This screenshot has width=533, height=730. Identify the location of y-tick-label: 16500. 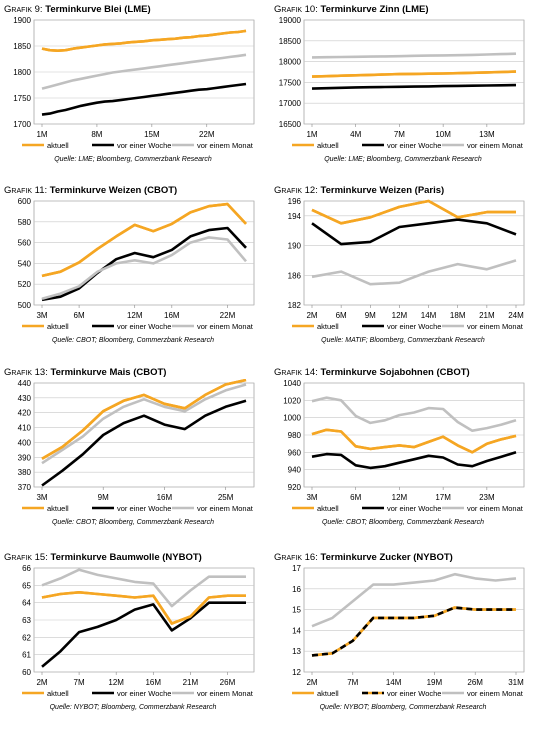
(290, 124).